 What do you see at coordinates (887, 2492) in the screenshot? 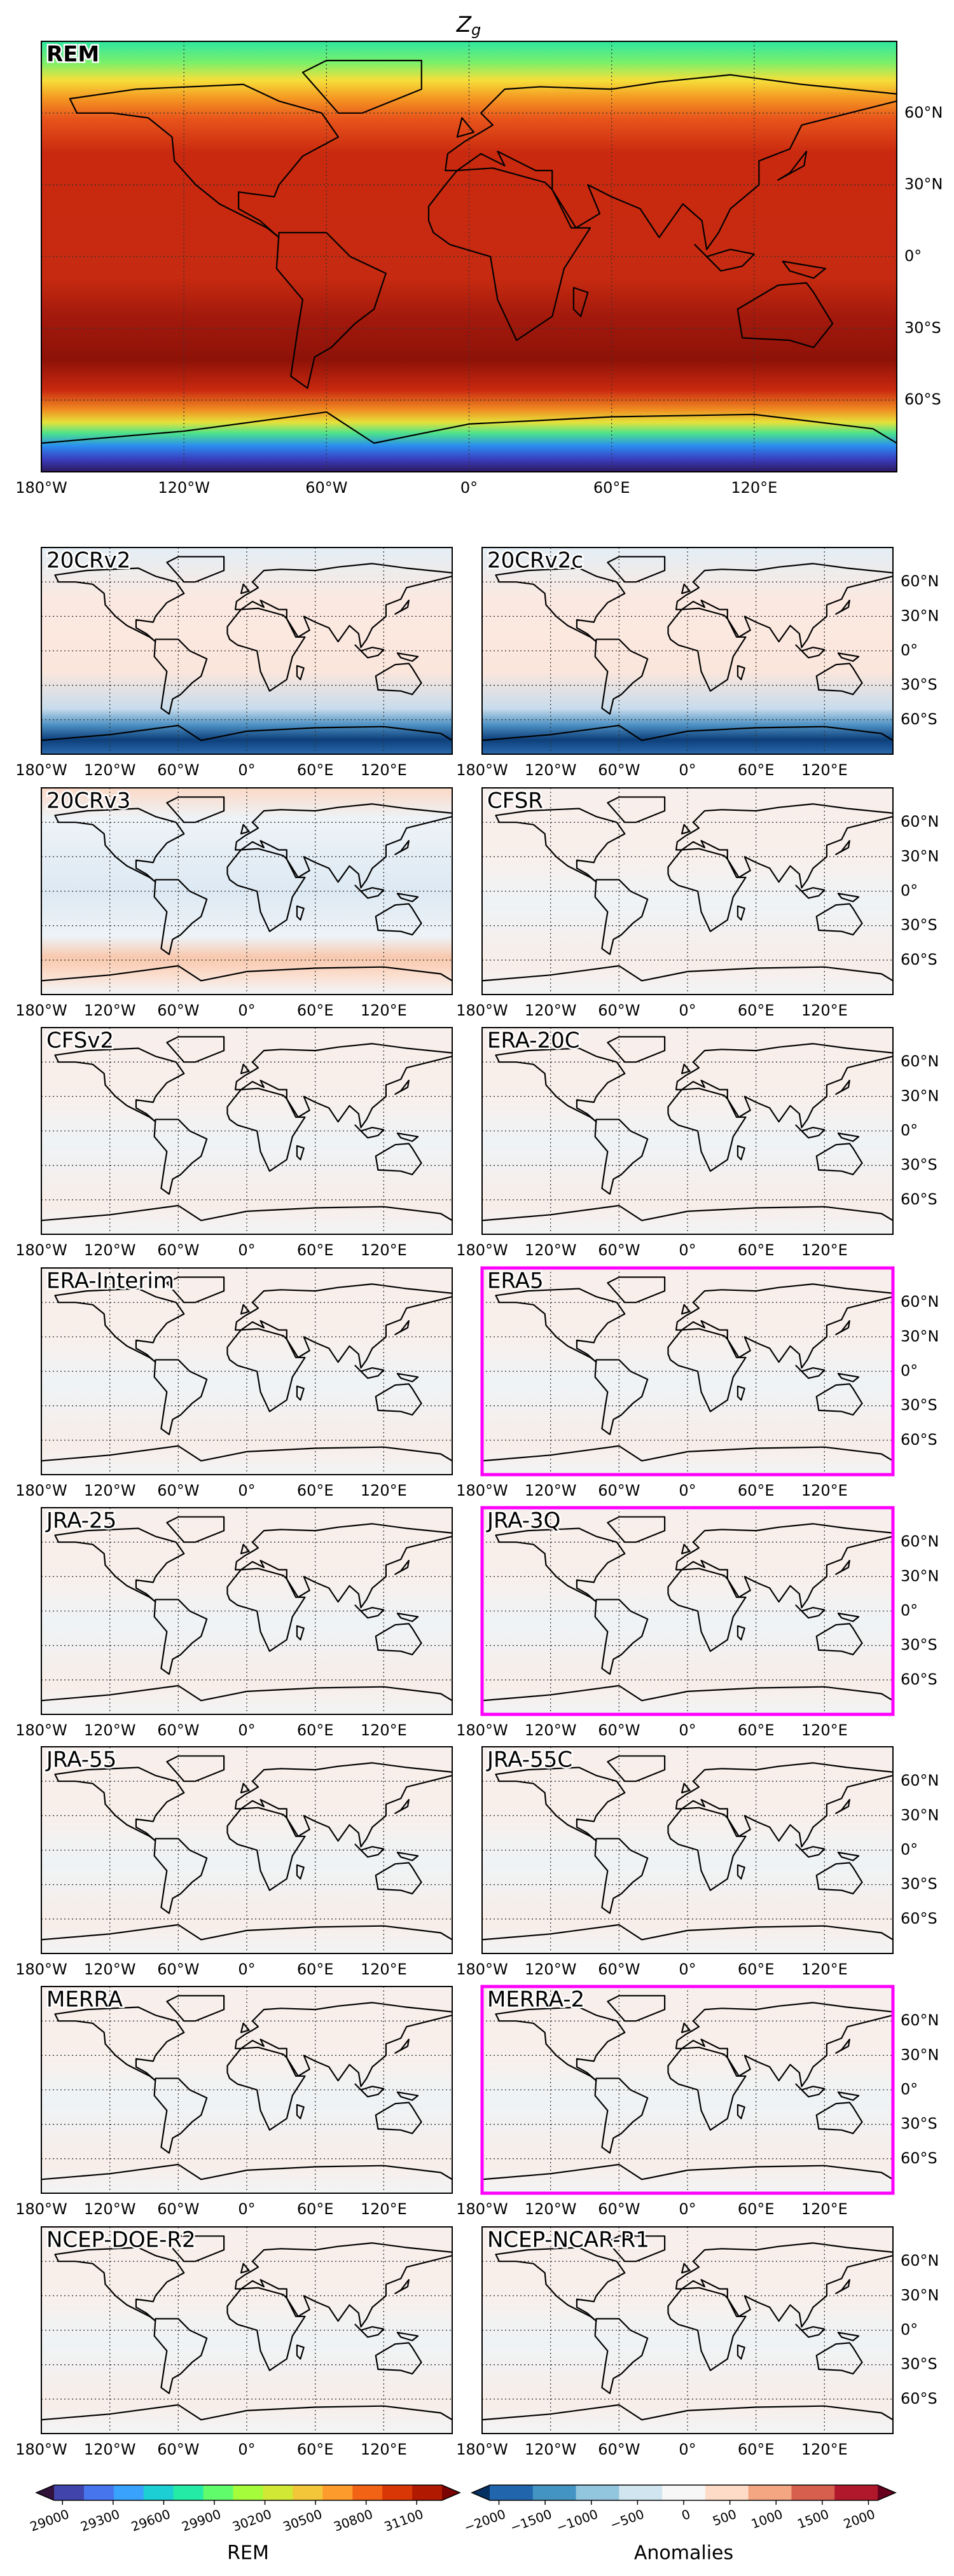
I see `colorbar-extend-high` at bounding box center [887, 2492].